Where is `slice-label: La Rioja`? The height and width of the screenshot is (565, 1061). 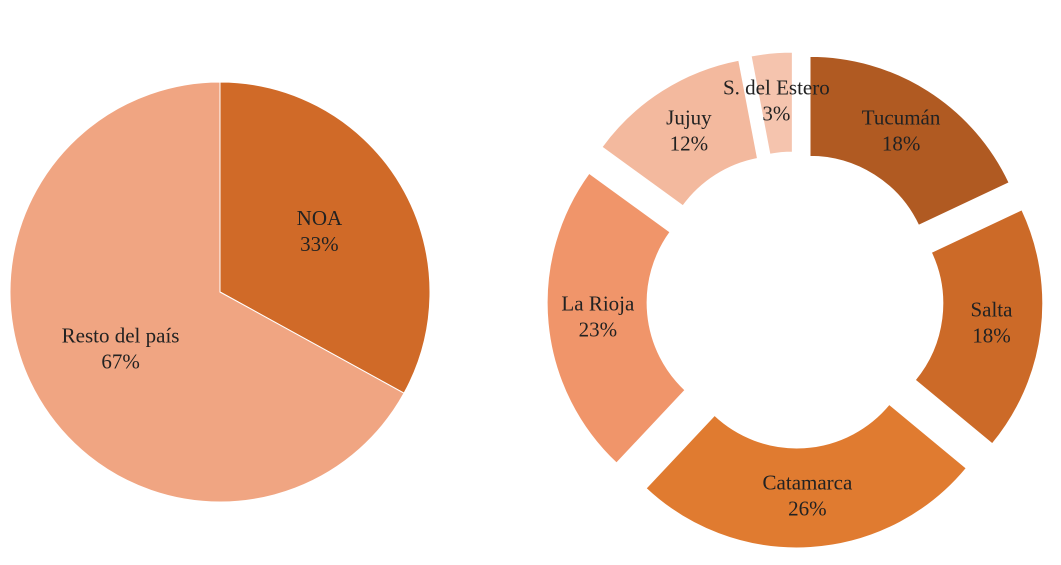
slice-label: La Rioja is located at coordinates (598, 303).